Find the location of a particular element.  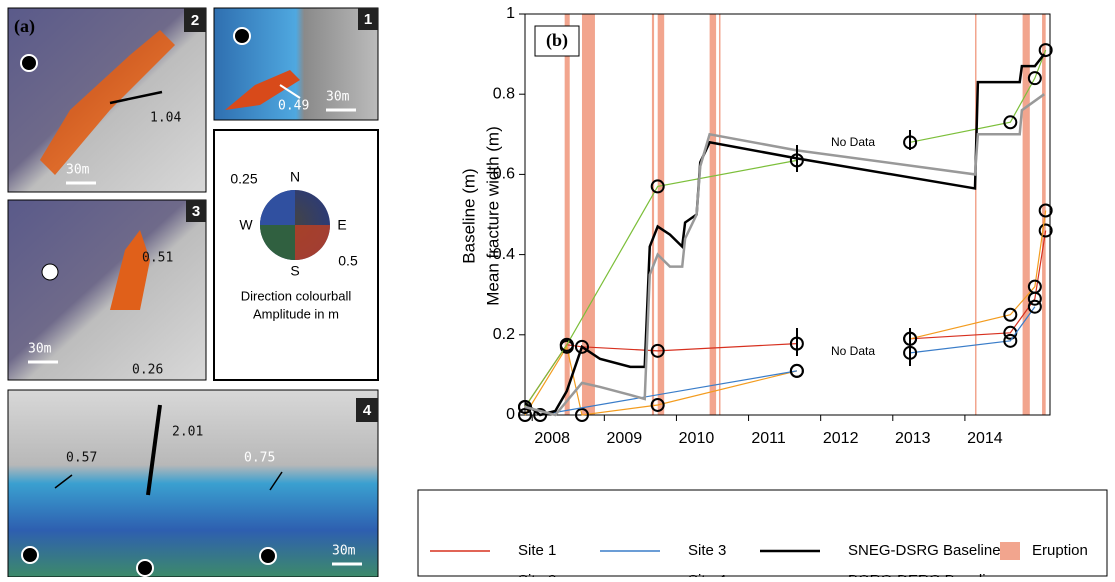

x-tick-label: 2012 is located at coordinates (841, 438).